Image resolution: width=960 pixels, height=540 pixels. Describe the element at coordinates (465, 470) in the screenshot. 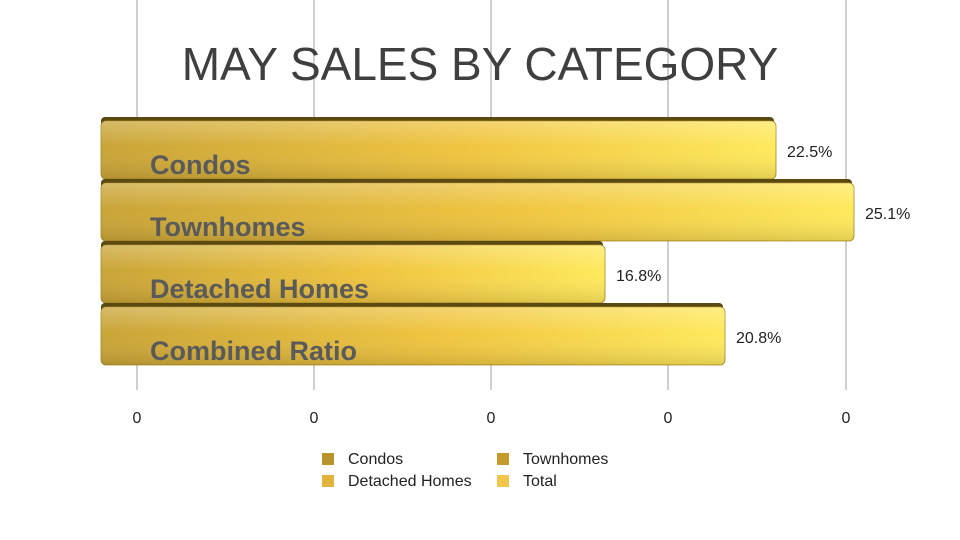

I see `legend: Condos Townhomes Detached Homes Total` at that location.